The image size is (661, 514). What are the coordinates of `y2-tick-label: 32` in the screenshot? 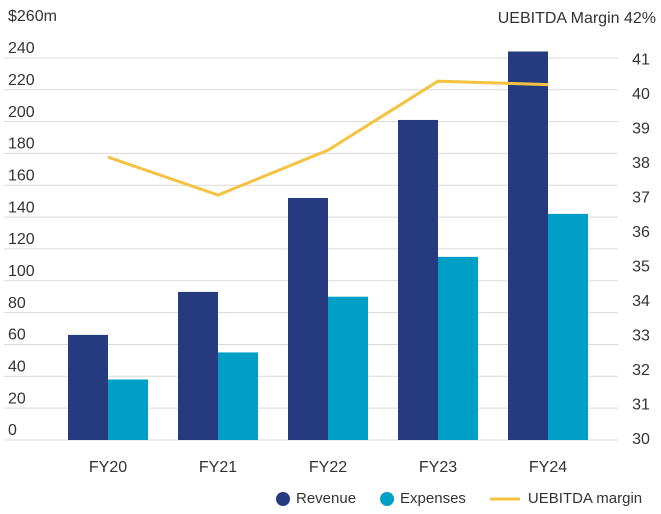 It's located at (641, 370).